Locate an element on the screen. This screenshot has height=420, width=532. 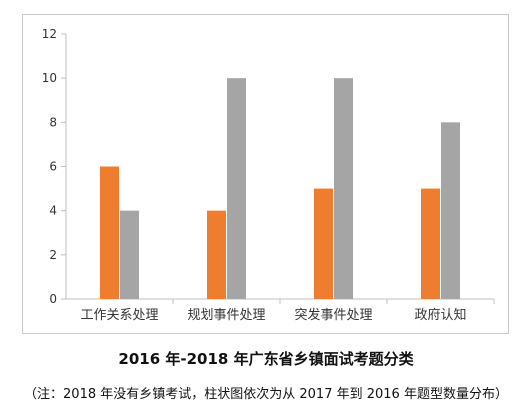
x-tick-label: 政府认知 is located at coordinates (440, 315).